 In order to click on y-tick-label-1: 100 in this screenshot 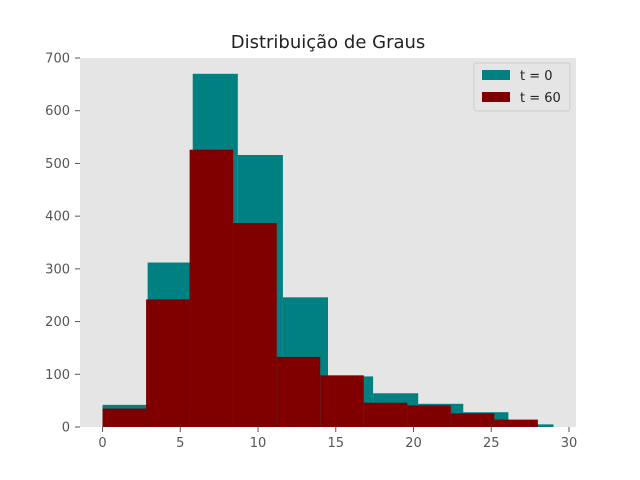, I will do `click(57, 375)`.